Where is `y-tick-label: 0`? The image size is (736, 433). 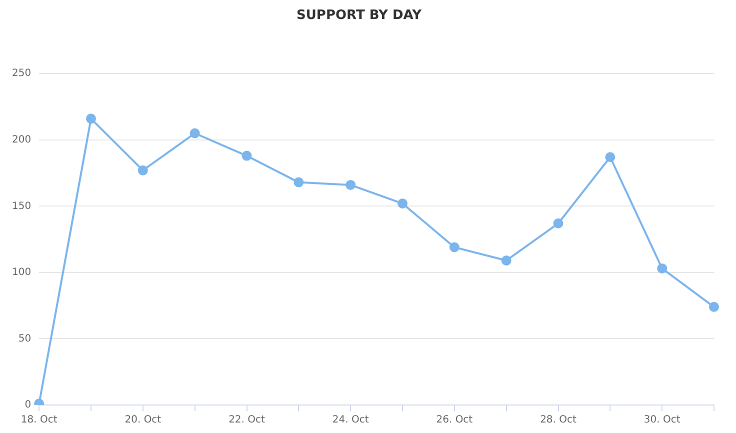 y-tick-label: 0 is located at coordinates (28, 405).